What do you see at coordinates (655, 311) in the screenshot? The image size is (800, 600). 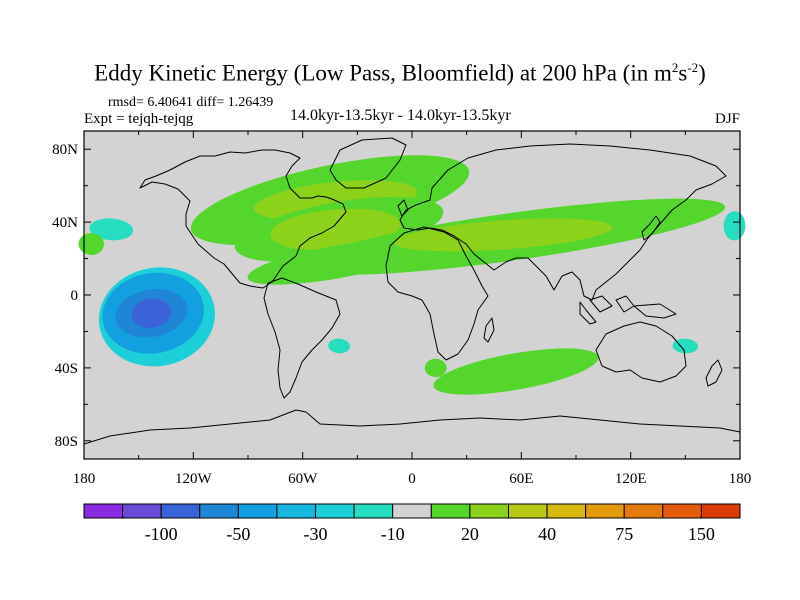 I see `coast-new-guinea` at bounding box center [655, 311].